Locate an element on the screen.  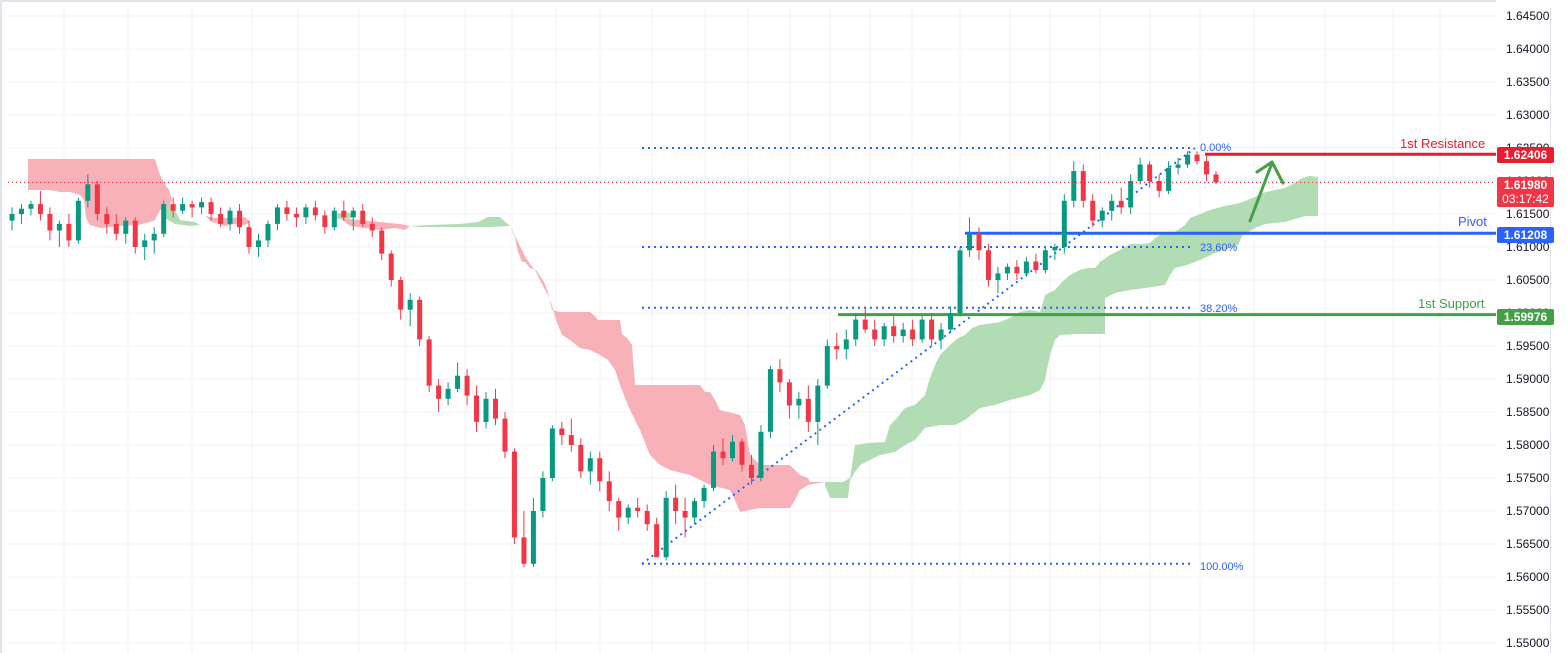
price-tick-label: 1.58000 is located at coordinates (1528, 445).